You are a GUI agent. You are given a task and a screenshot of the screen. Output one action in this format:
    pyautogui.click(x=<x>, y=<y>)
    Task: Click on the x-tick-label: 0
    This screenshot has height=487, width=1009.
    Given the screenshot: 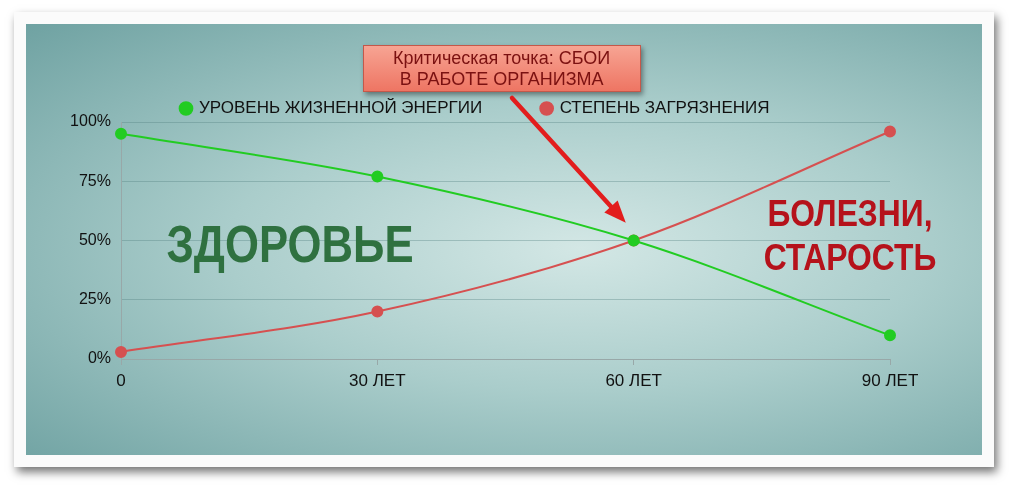 What is the action you would take?
    pyautogui.click(x=121, y=380)
    